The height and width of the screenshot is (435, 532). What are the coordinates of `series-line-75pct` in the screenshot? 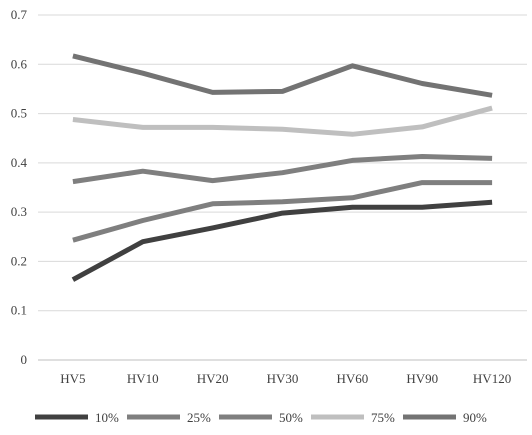 It's located at (282, 121).